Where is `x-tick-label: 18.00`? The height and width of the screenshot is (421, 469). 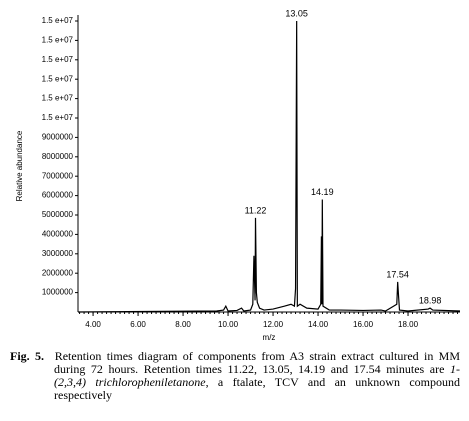 x-tick-label: 18.00 is located at coordinates (408, 324).